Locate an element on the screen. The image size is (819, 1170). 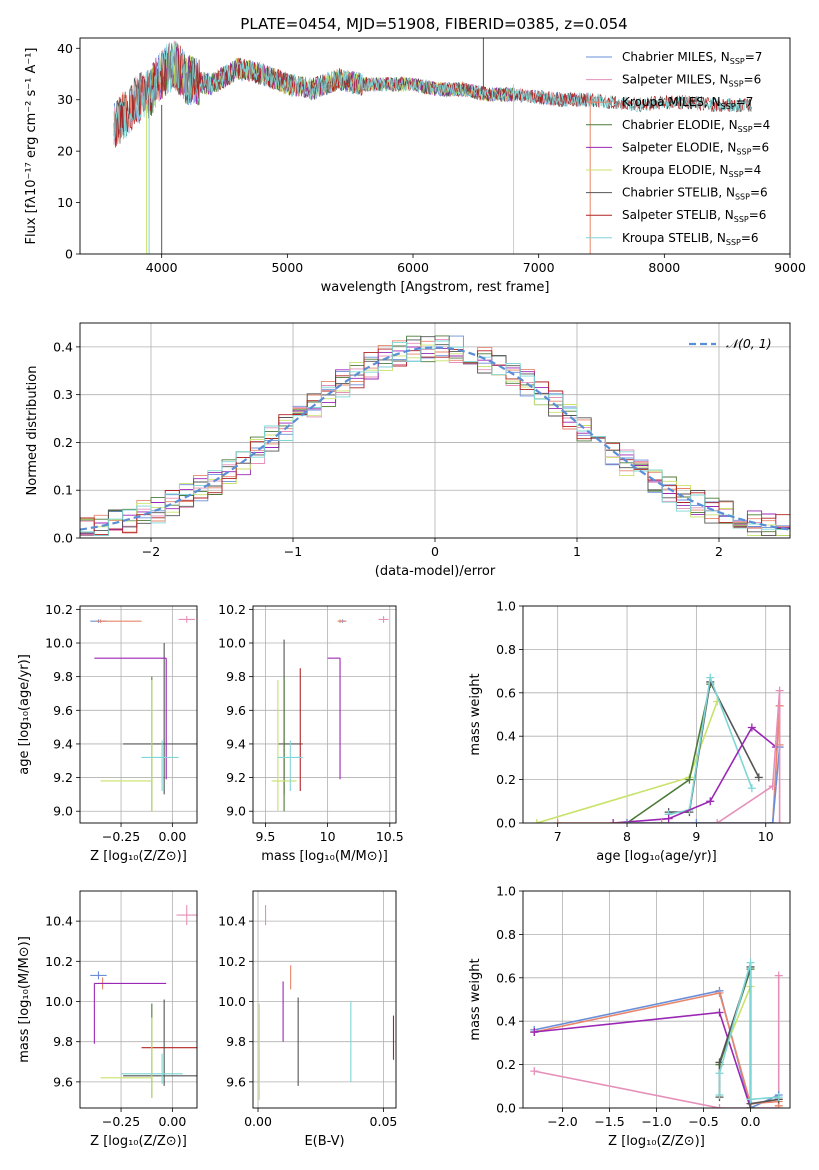
histogram-kroupa_elodie is located at coordinates (435, 440).